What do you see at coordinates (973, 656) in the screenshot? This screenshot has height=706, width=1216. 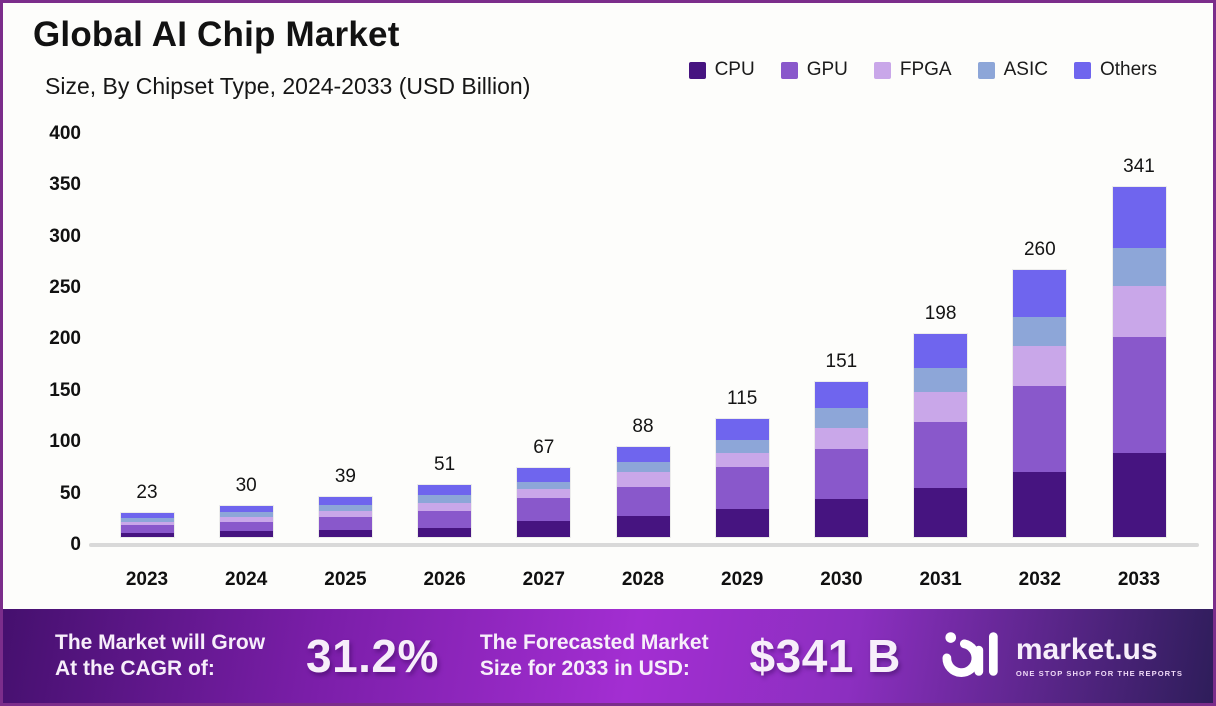 I see `marketus-logo-icon` at bounding box center [973, 656].